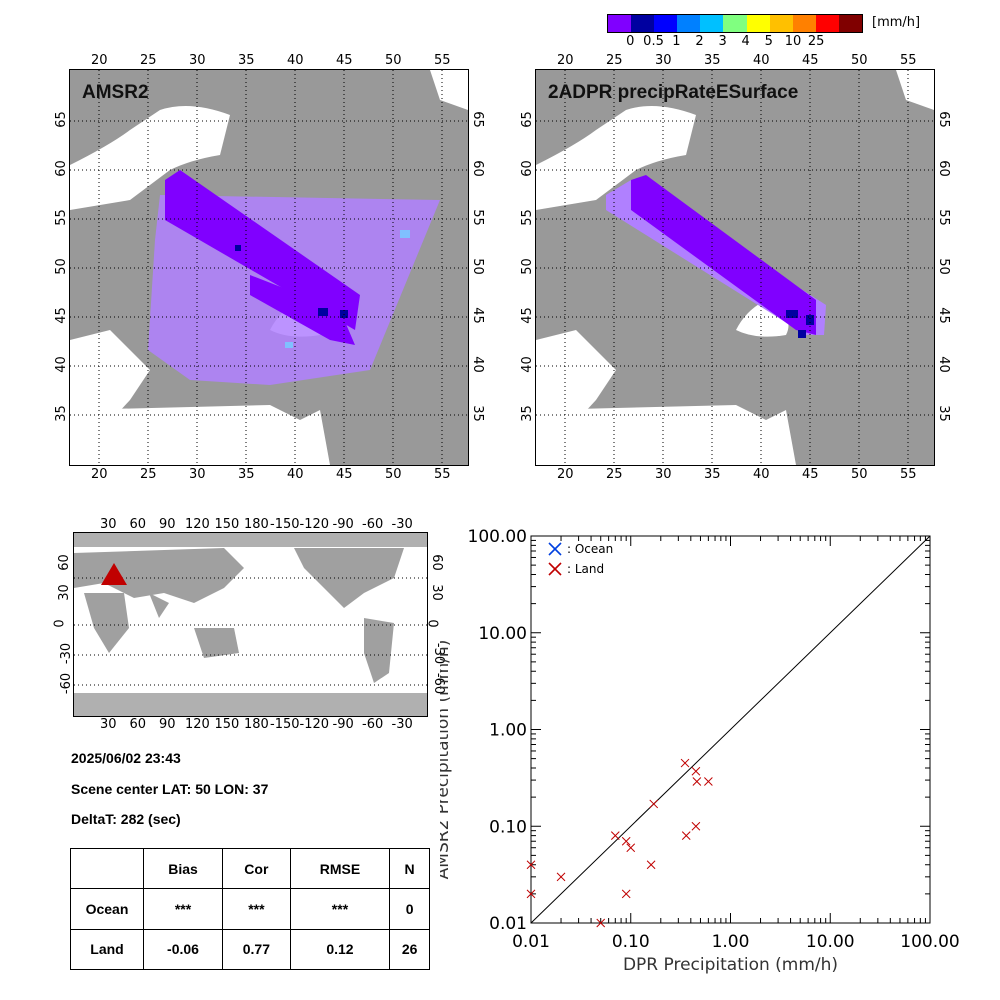  What do you see at coordinates (502, 634) in the screenshot?
I see `y-tick-label: 10.00` at bounding box center [502, 634].